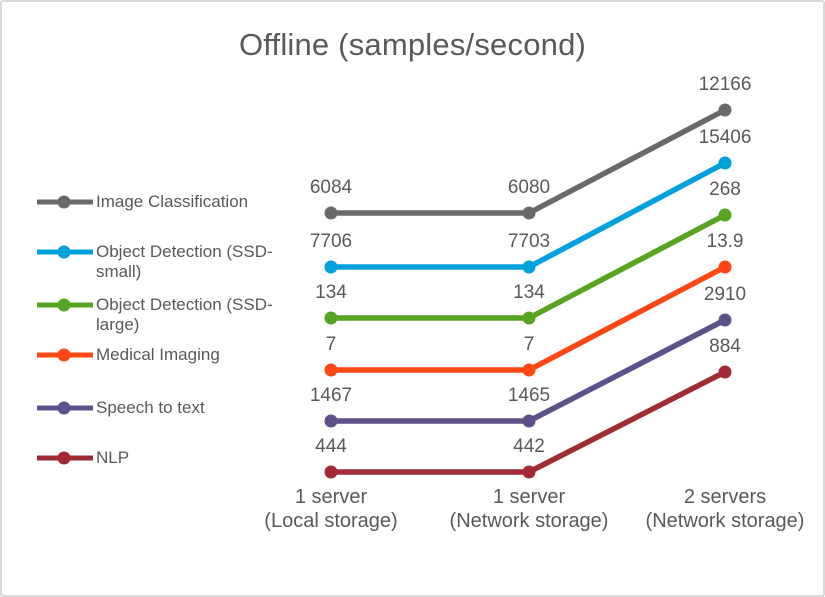 This screenshot has width=825, height=597. Describe the element at coordinates (331, 395) in the screenshot. I see `data-label: 1467` at that location.